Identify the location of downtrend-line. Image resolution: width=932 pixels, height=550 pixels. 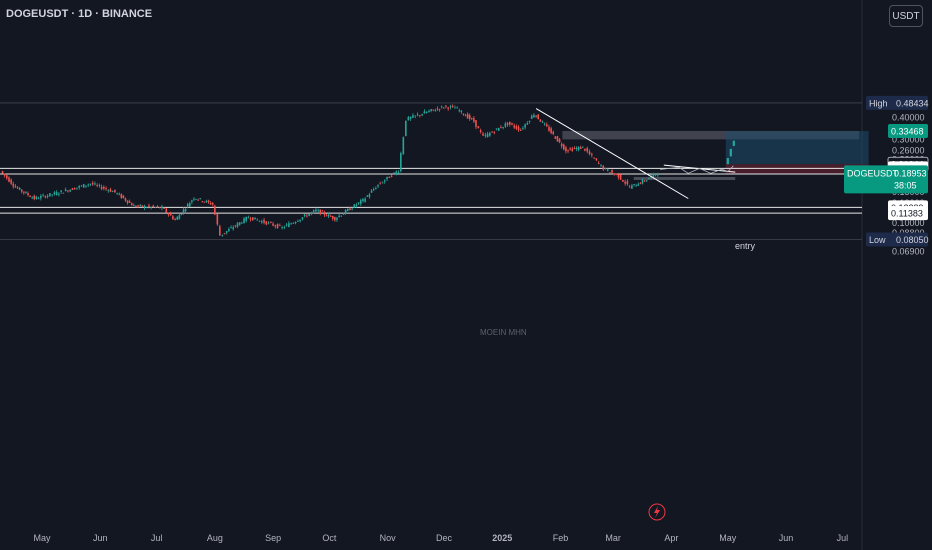
(612, 153).